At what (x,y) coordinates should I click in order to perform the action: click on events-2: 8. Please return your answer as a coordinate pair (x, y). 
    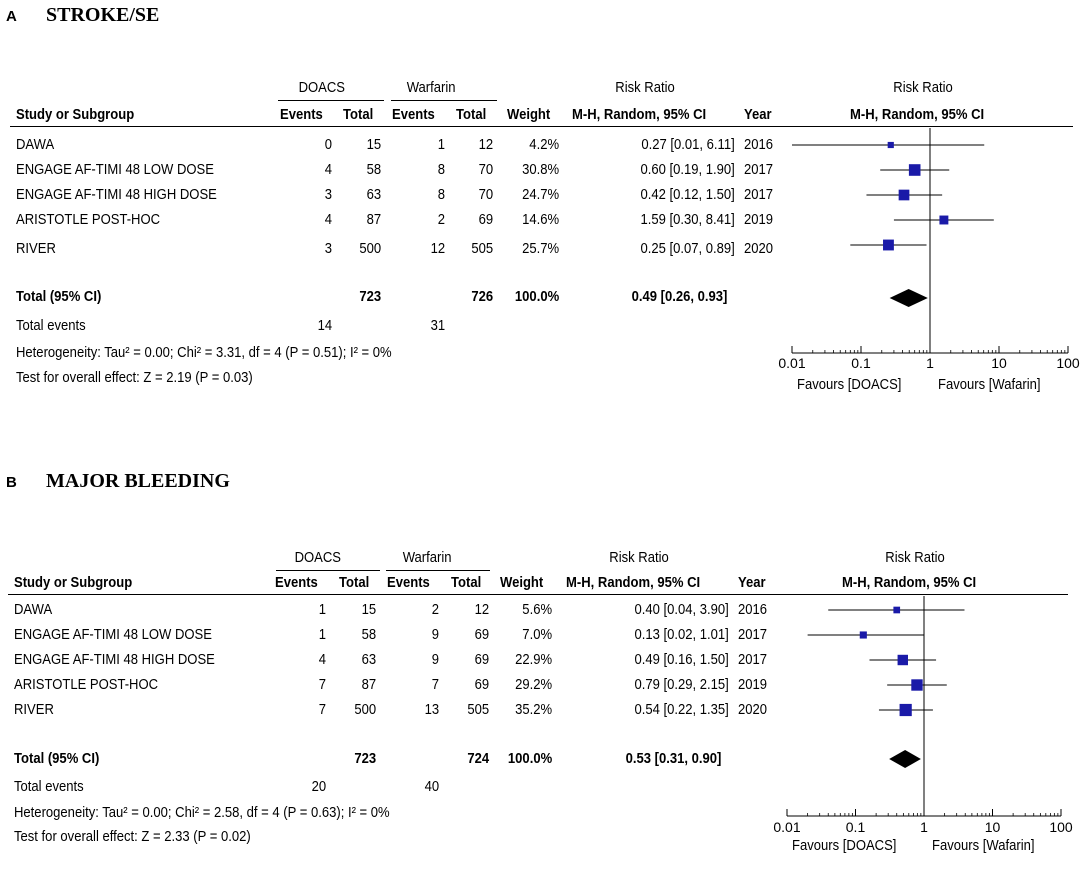
    Looking at the image, I should click on (441, 170).